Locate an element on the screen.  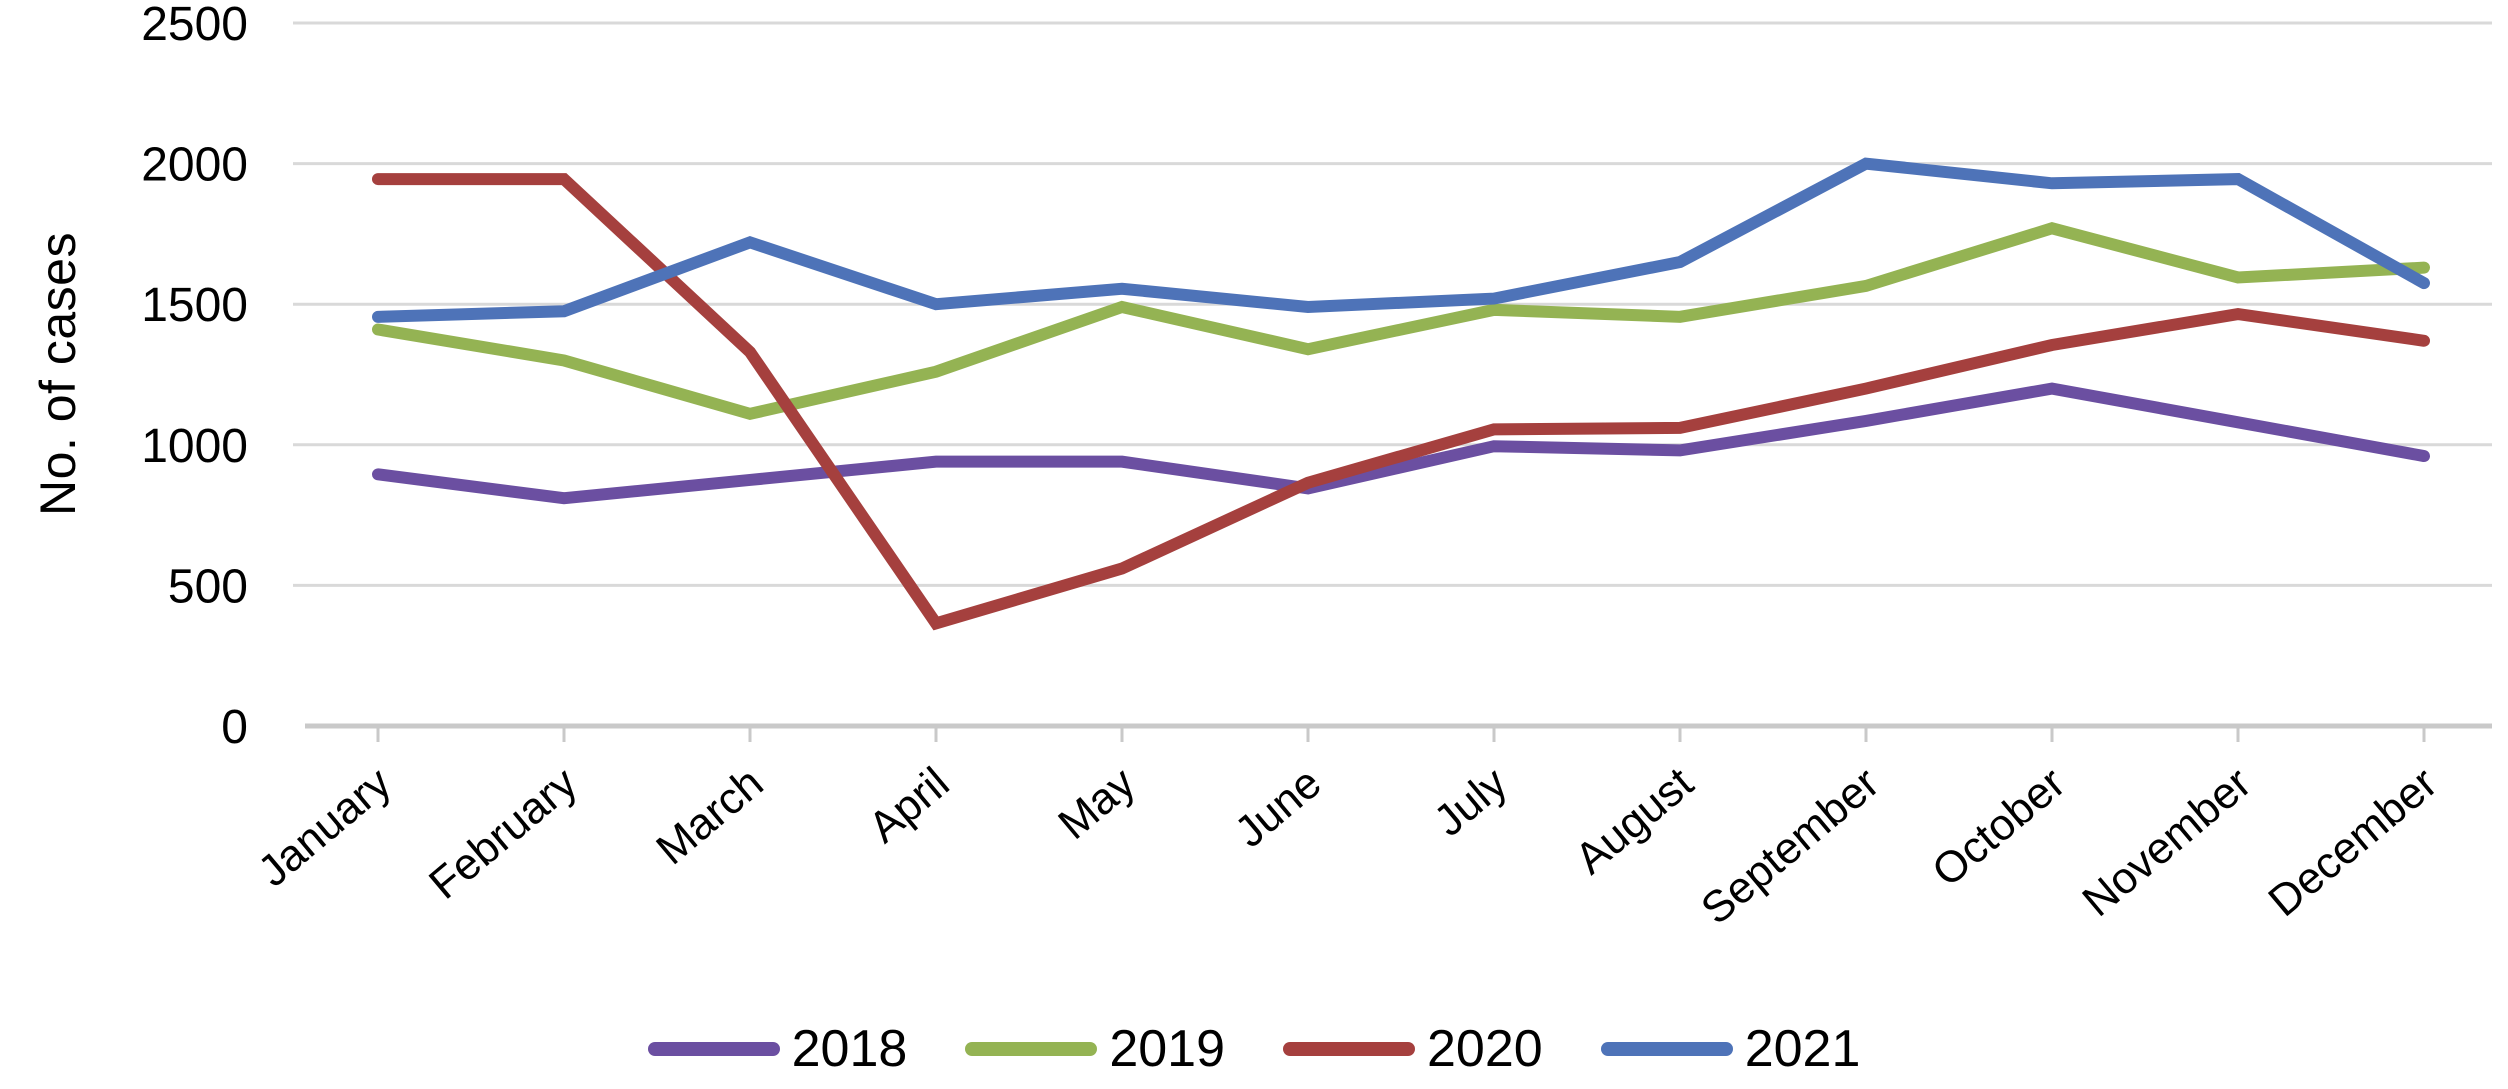
x-axis-label: February is located at coordinates (503, 833).